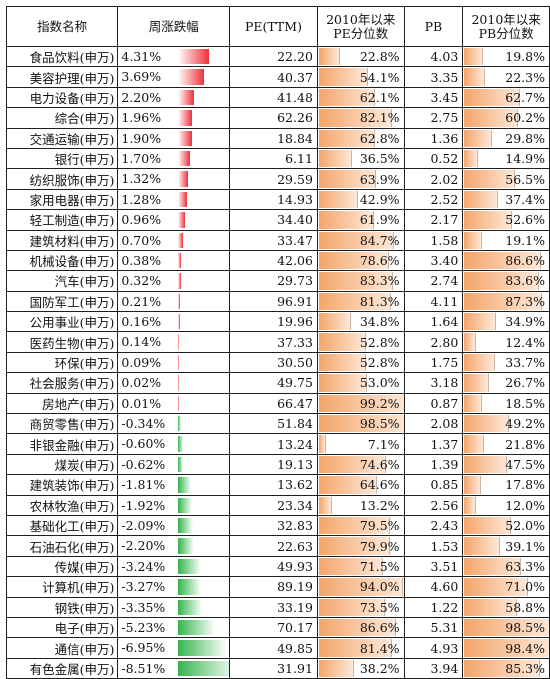 Image resolution: width=550 pixels, height=679 pixels. Describe the element at coordinates (379, 322) in the screenshot. I see `pe-percentile-value: 34.8%` at that location.